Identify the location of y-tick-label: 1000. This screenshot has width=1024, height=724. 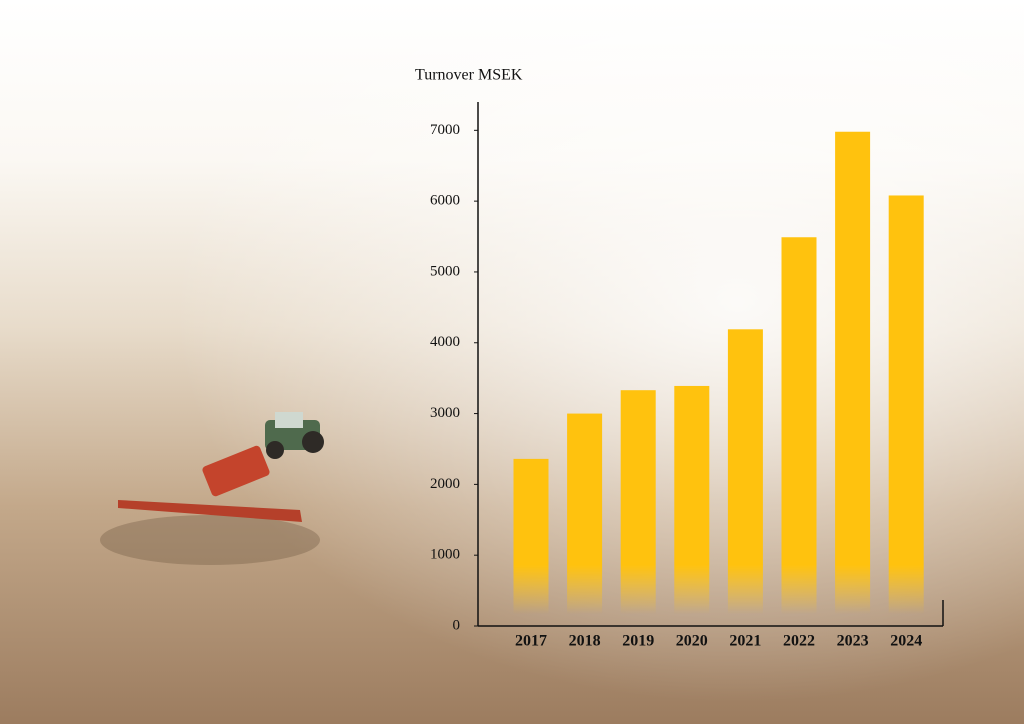
(445, 555).